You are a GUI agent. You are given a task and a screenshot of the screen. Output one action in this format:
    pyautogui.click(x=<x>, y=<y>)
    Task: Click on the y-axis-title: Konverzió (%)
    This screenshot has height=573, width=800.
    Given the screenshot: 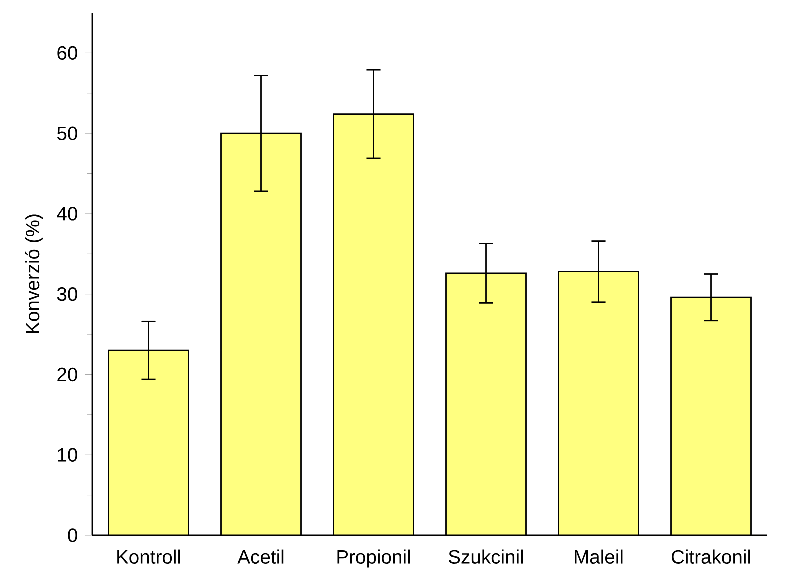 What is the action you would take?
    pyautogui.click(x=34, y=274)
    